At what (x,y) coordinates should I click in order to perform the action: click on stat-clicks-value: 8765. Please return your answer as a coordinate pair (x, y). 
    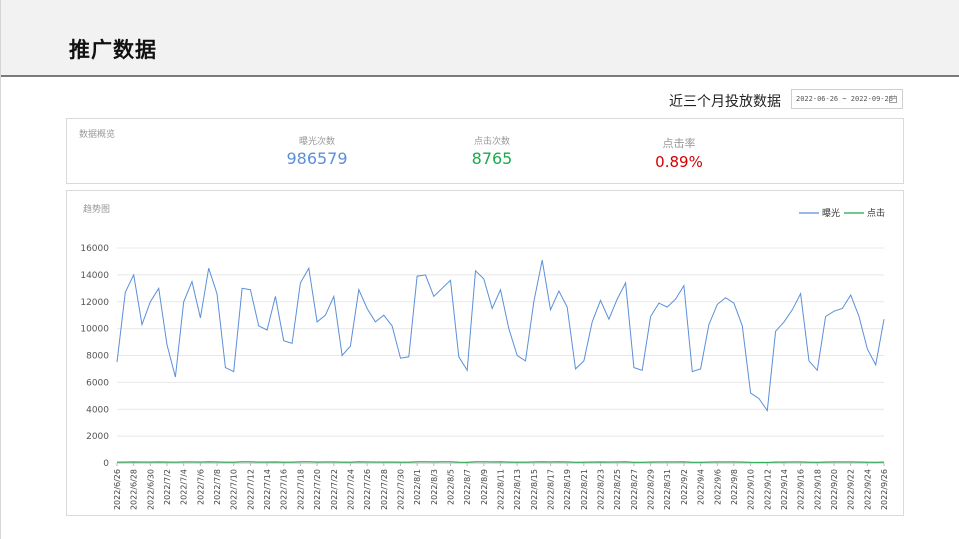
    Looking at the image, I should click on (492, 158).